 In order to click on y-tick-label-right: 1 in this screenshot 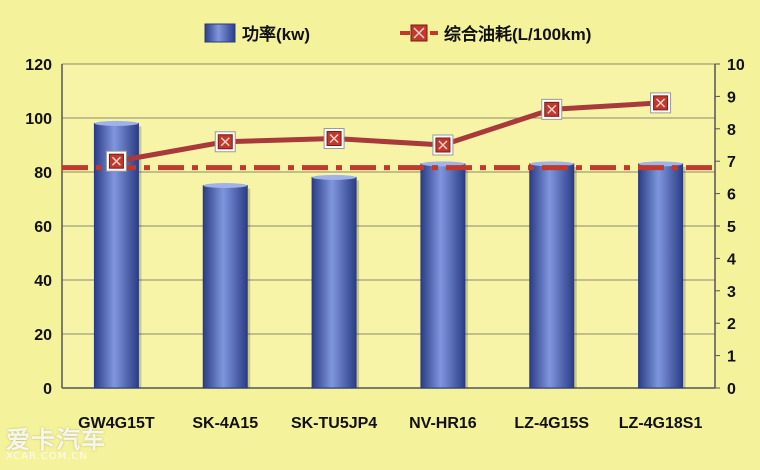, I will do `click(731, 357)`.